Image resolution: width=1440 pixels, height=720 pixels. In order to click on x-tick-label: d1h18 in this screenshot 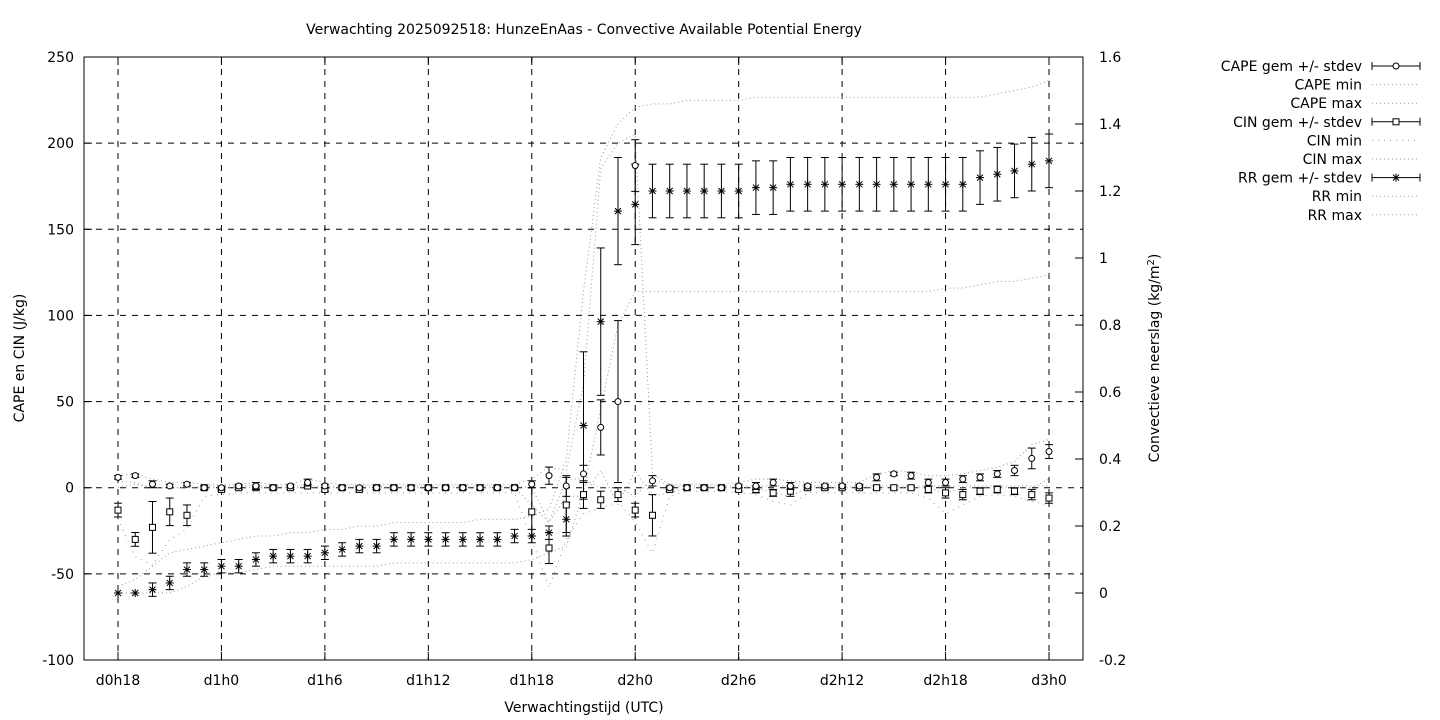, I will do `click(532, 681)`.